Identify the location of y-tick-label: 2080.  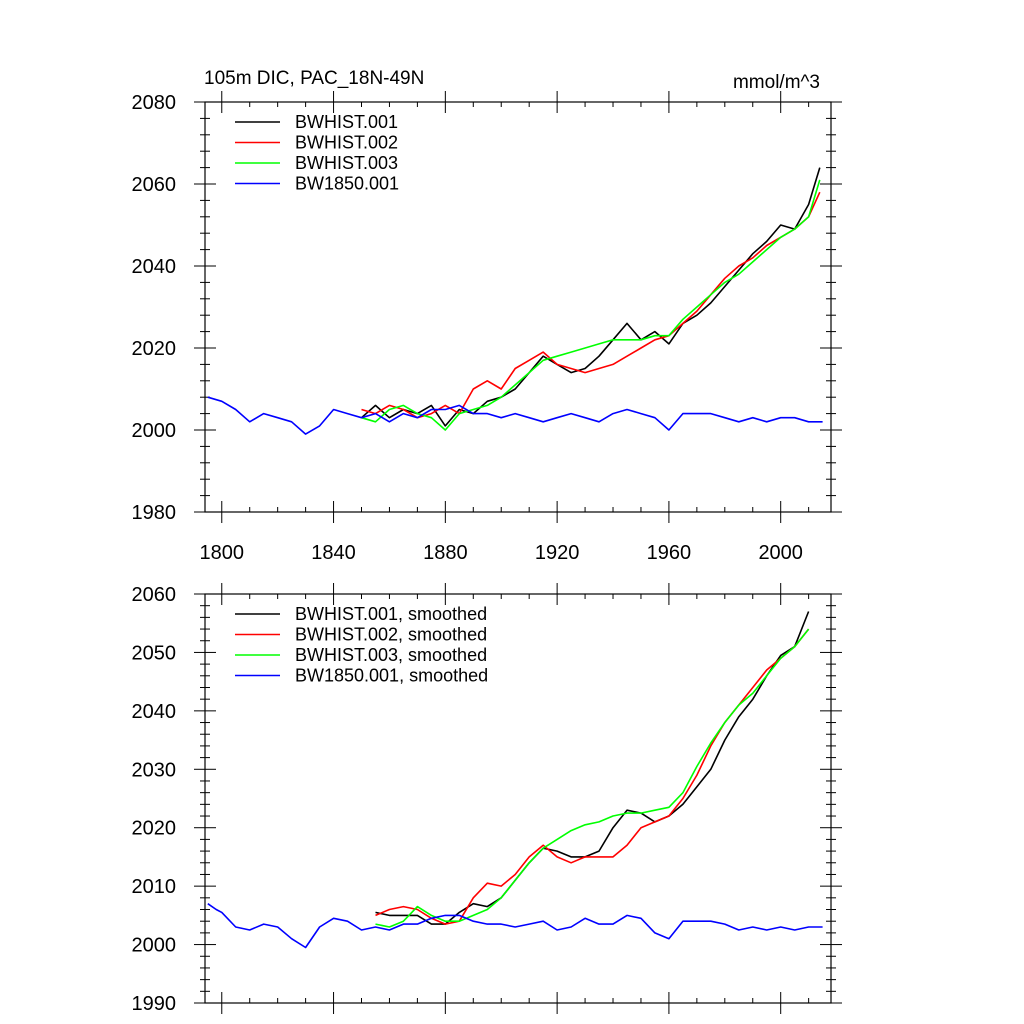
(154, 103).